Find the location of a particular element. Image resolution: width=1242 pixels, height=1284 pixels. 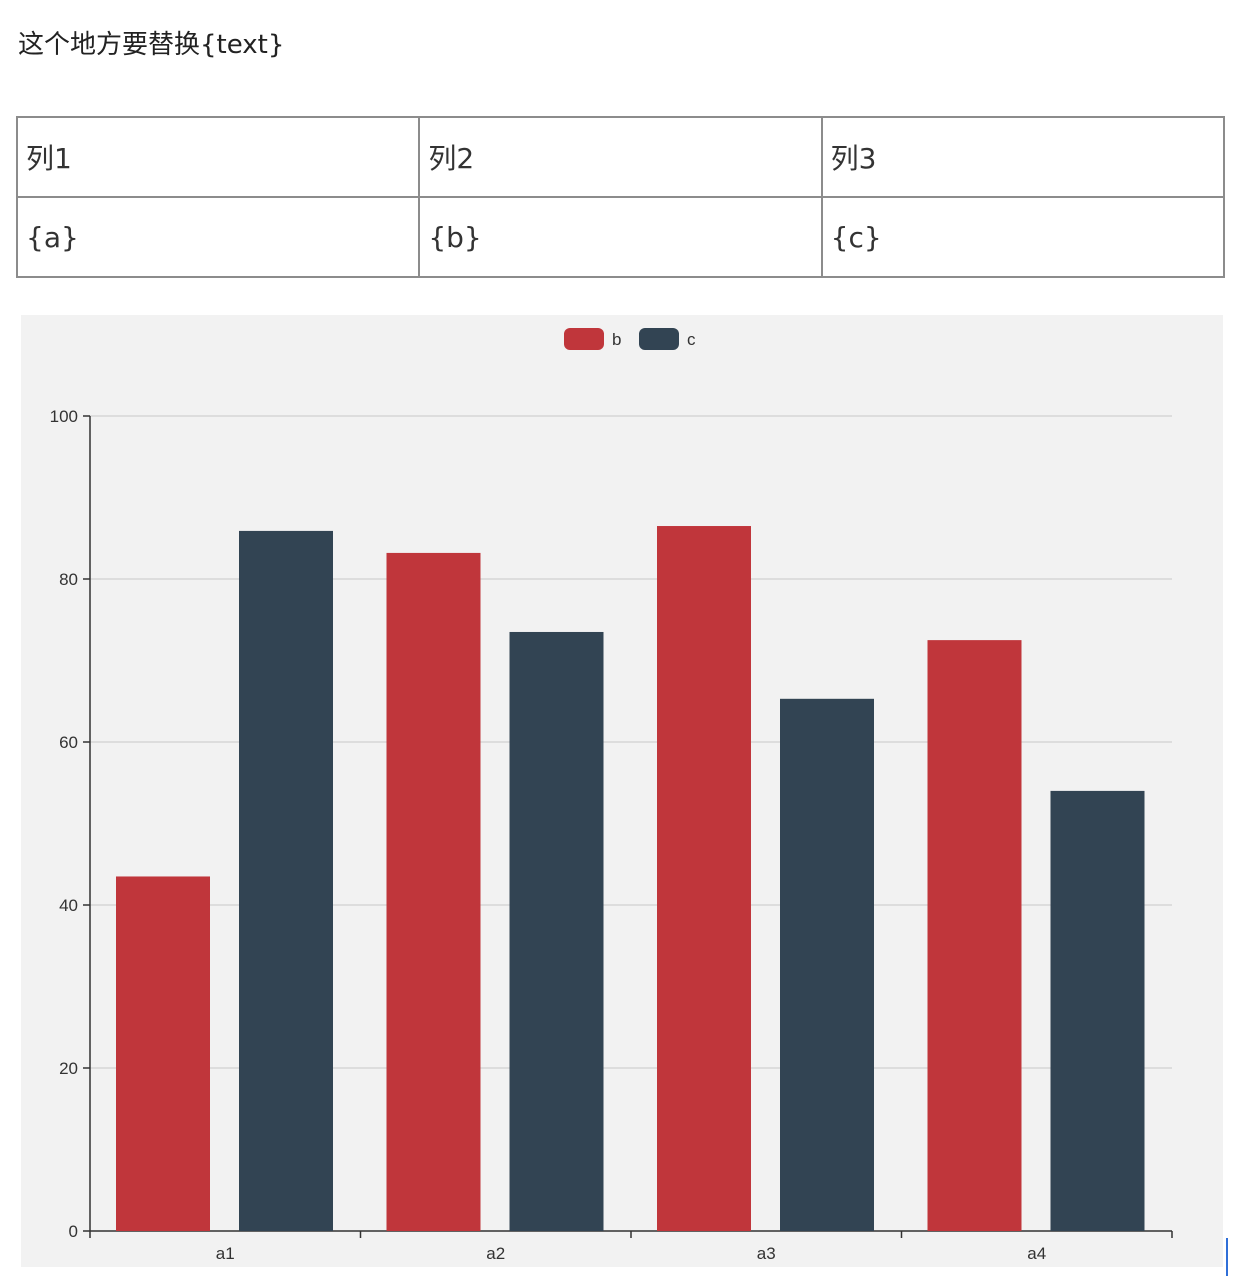

table-cell: 列1 is located at coordinates (218, 157).